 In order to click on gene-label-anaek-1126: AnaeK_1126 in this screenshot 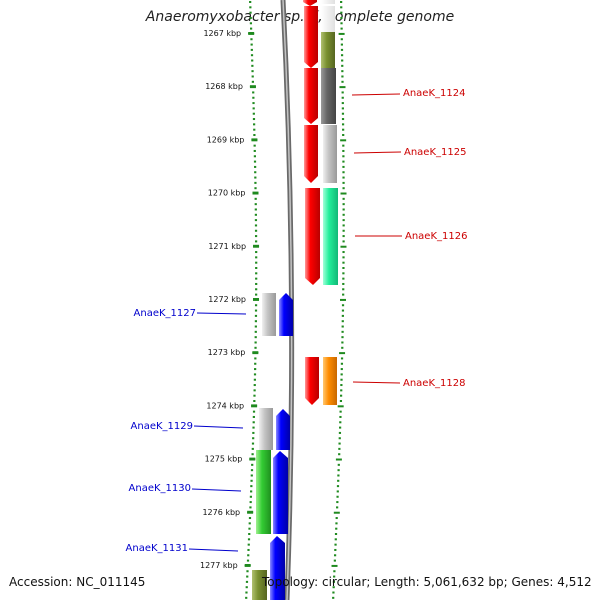, I will do `click(436, 236)`.